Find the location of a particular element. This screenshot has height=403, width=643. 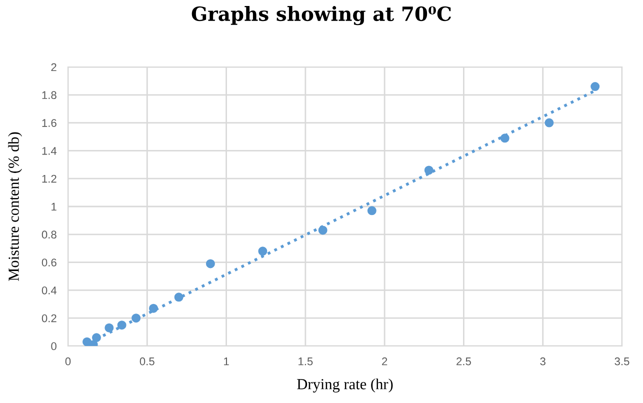

x-tick-label: 2 is located at coordinates (385, 361).